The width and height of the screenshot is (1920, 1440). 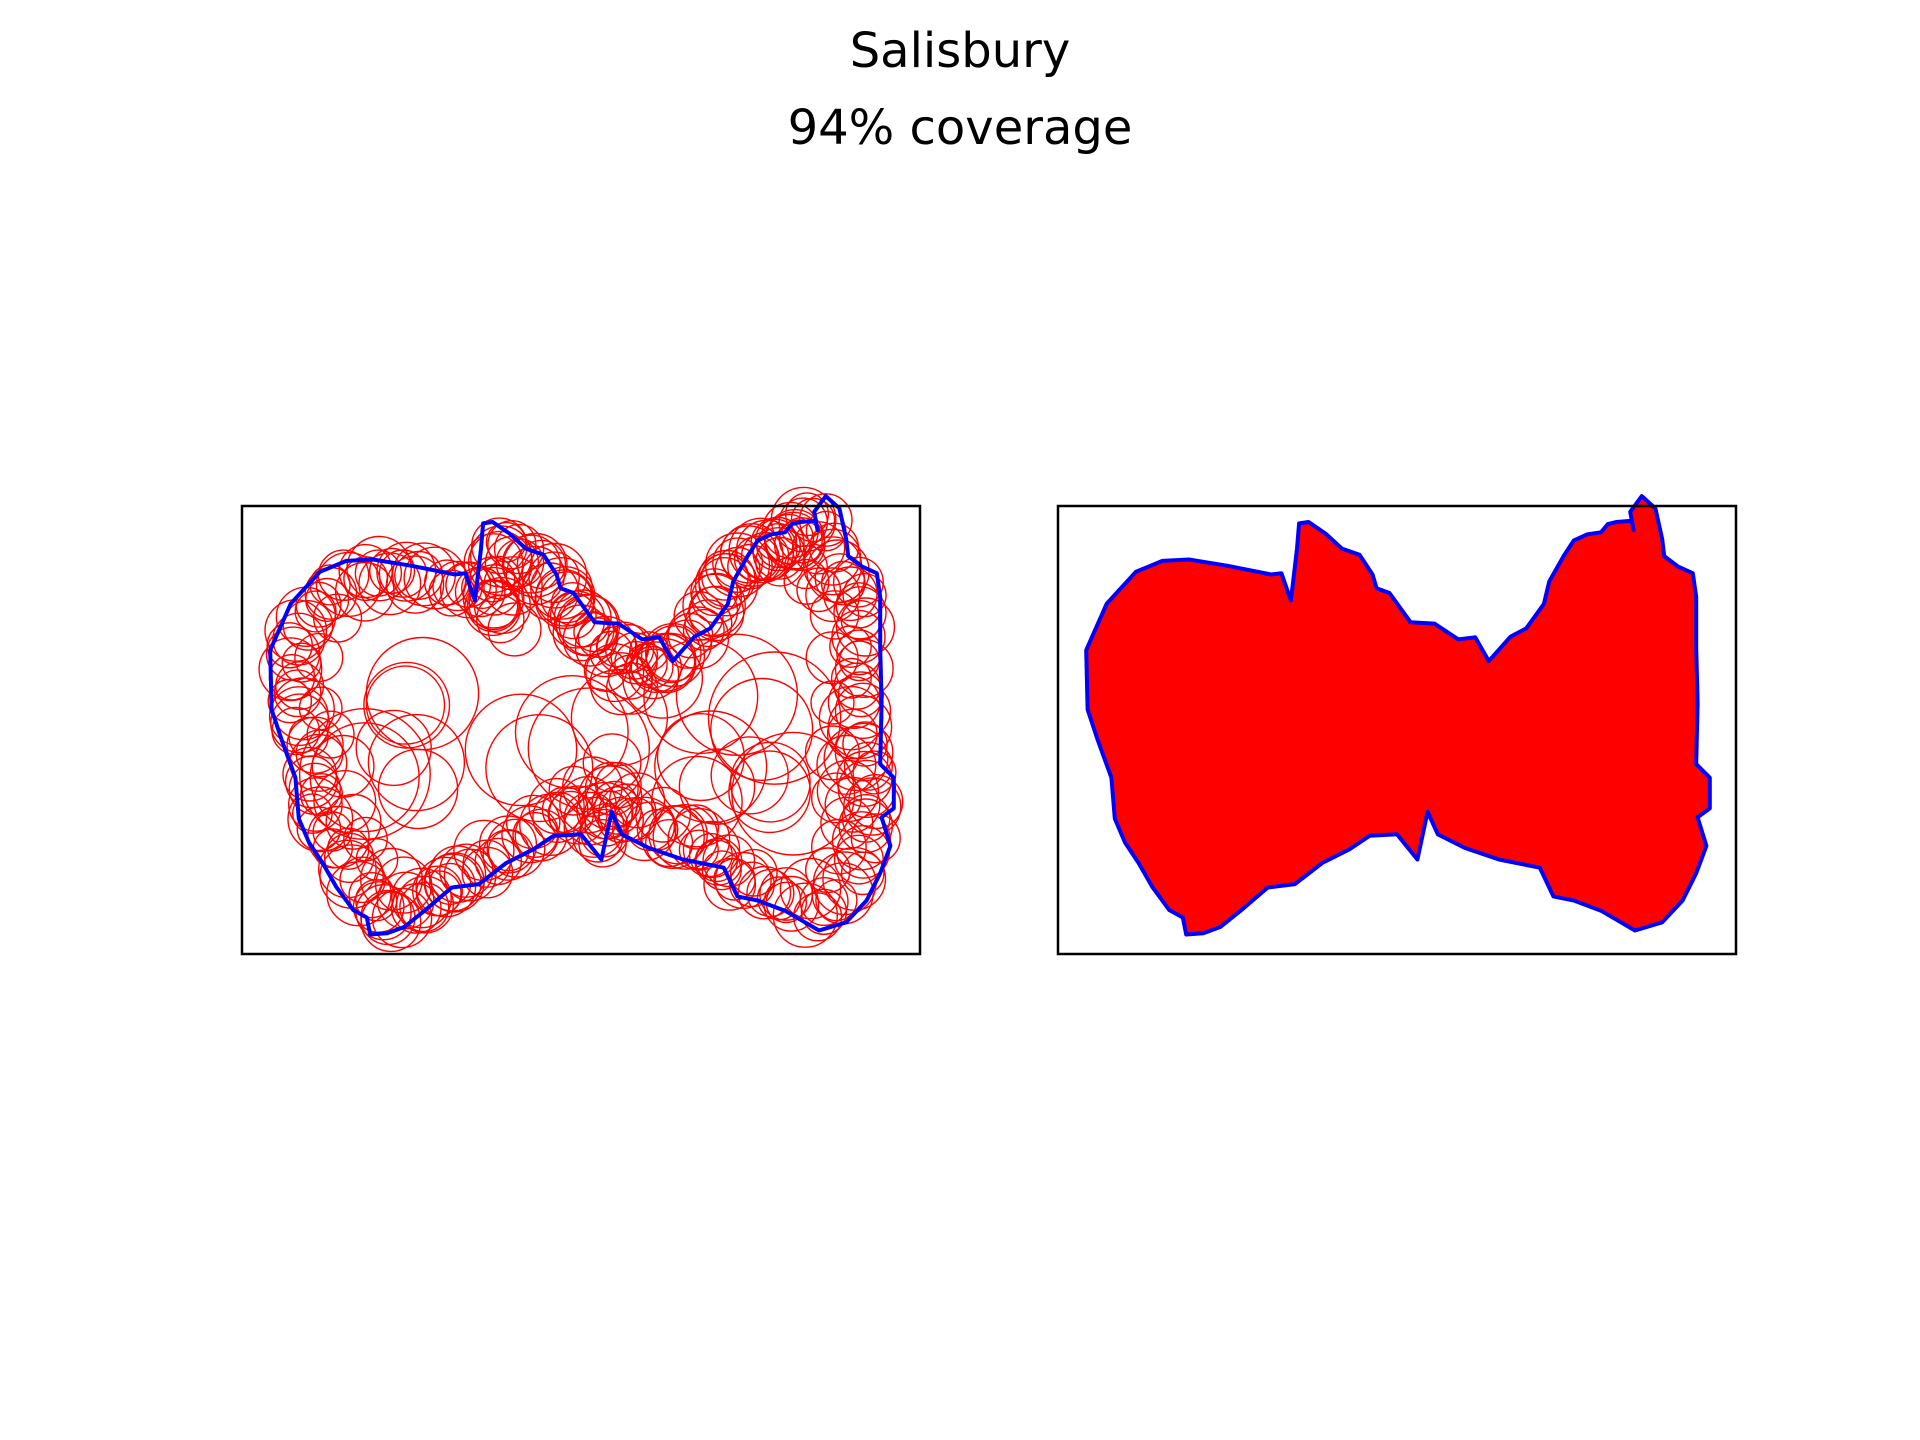 What do you see at coordinates (960, 51) in the screenshot?
I see `figure-title: Salisbury` at bounding box center [960, 51].